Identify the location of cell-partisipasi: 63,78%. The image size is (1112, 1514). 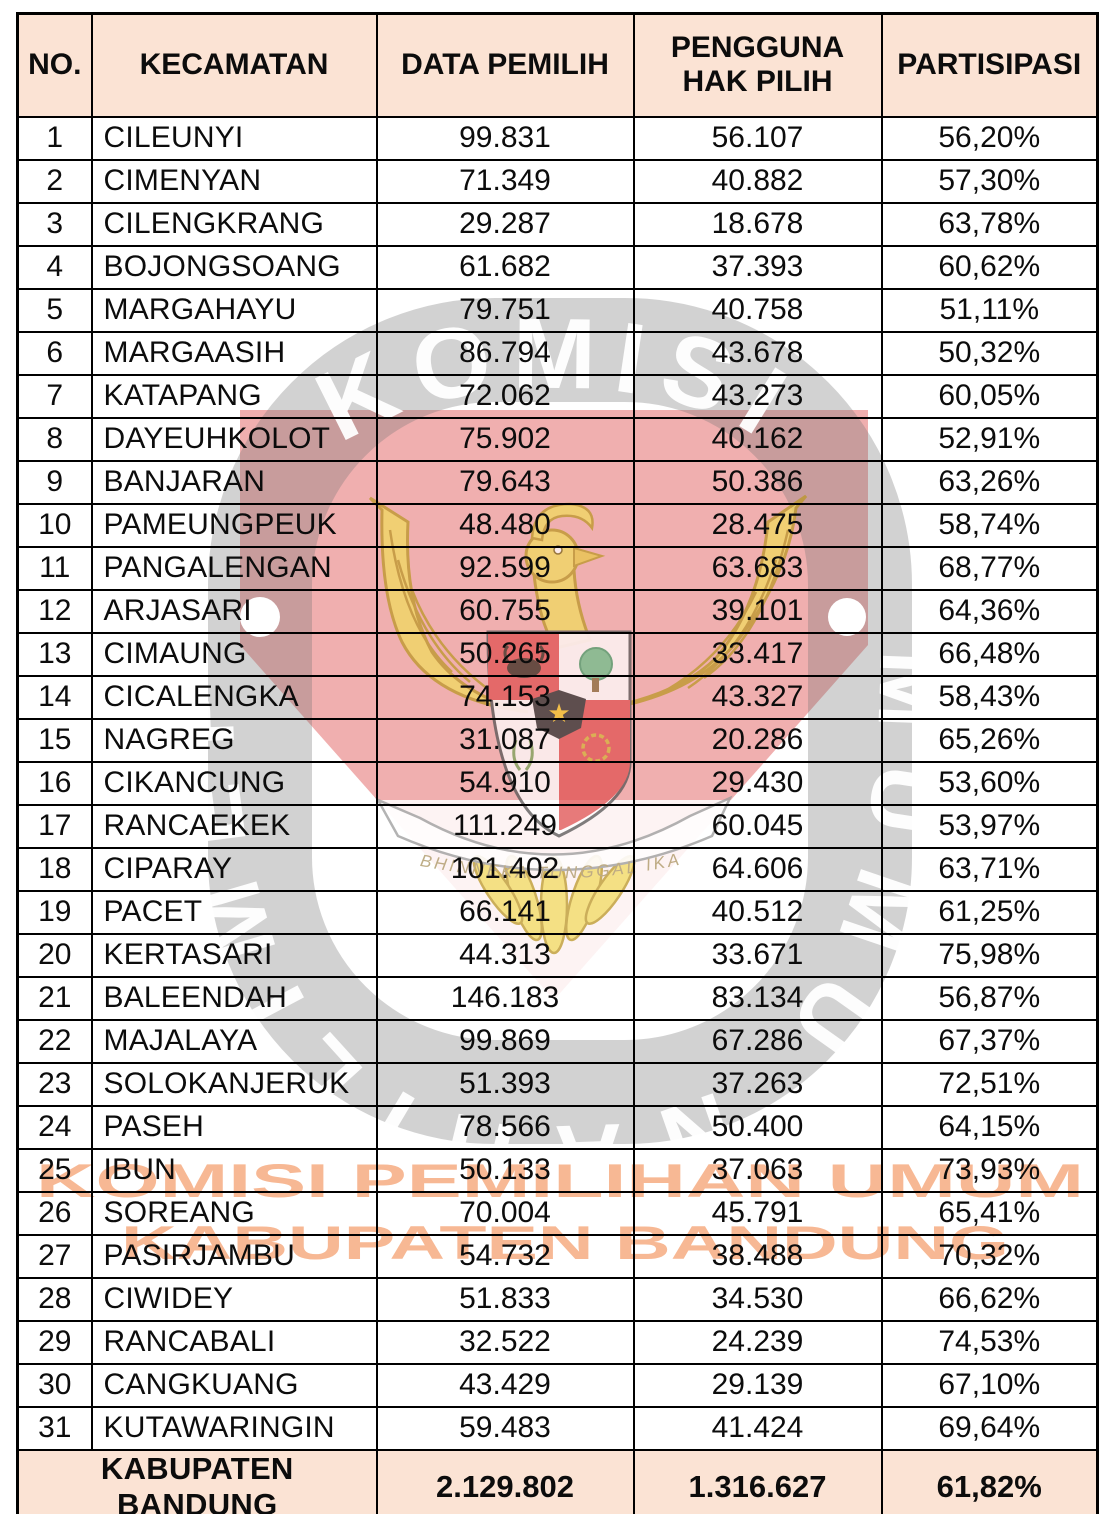
(989, 224).